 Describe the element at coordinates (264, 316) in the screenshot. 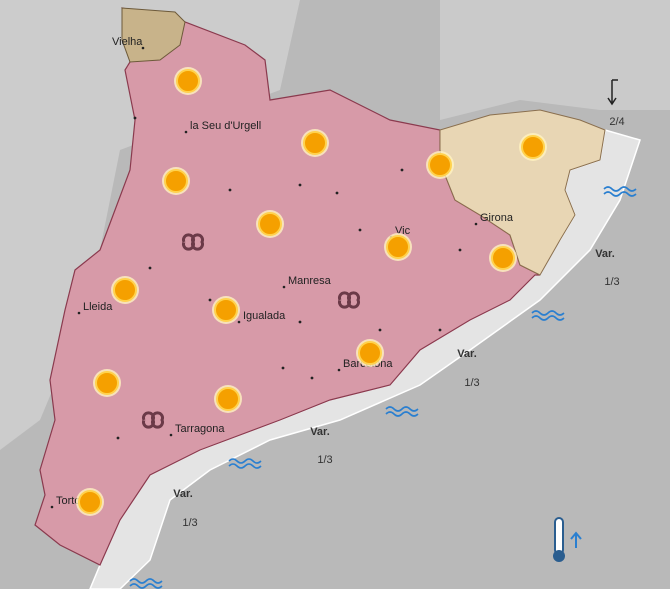

I see `city-label: Igualada` at that location.